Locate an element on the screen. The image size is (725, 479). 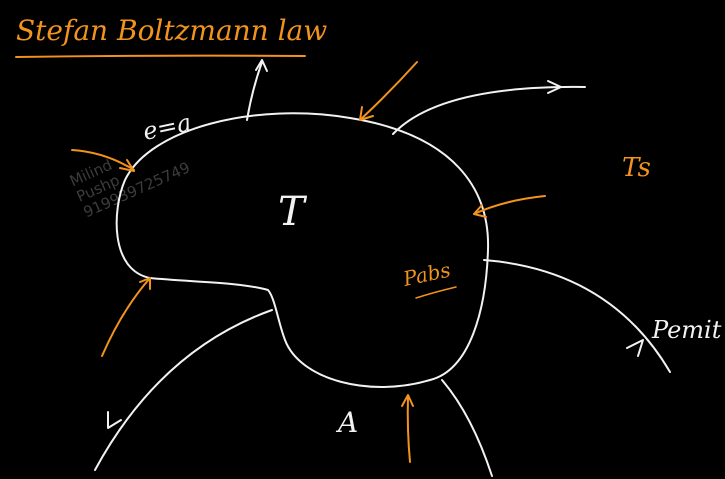
absorbed-power-underline is located at coordinates (436, 292).